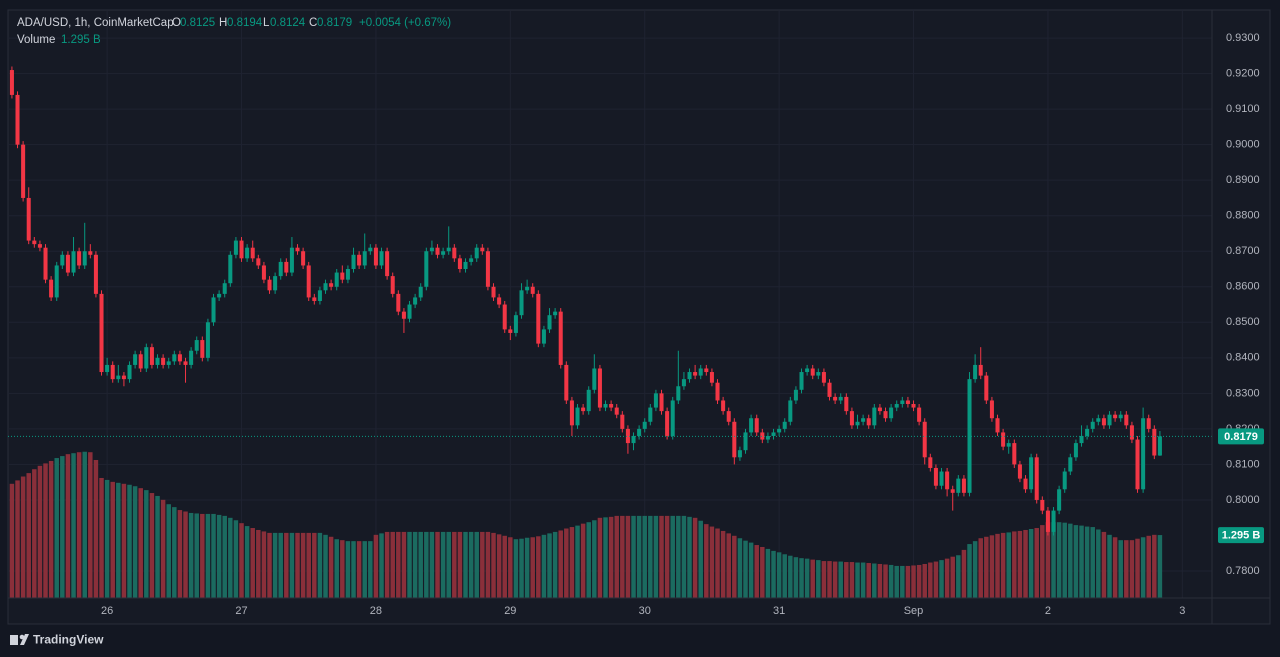  I want to click on y-tick-label: 0.8500, so click(1243, 322).